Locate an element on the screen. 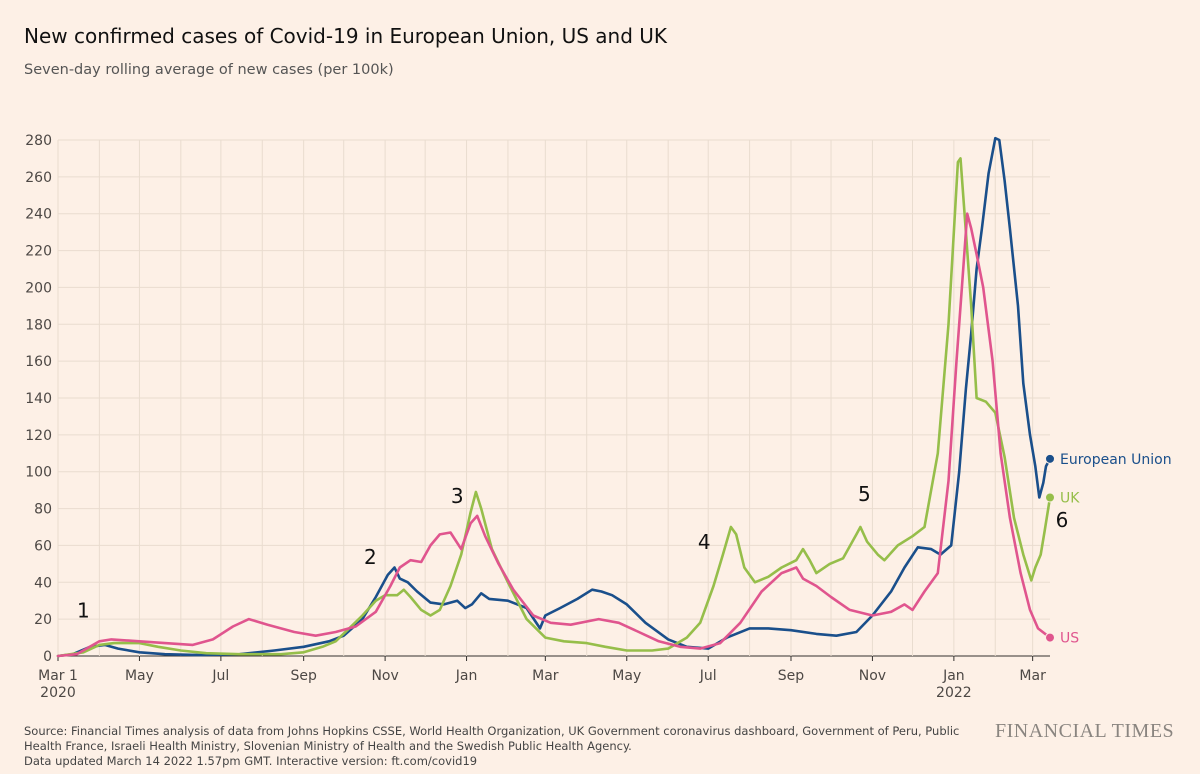  y-tick-label: 220 is located at coordinates (38, 252).